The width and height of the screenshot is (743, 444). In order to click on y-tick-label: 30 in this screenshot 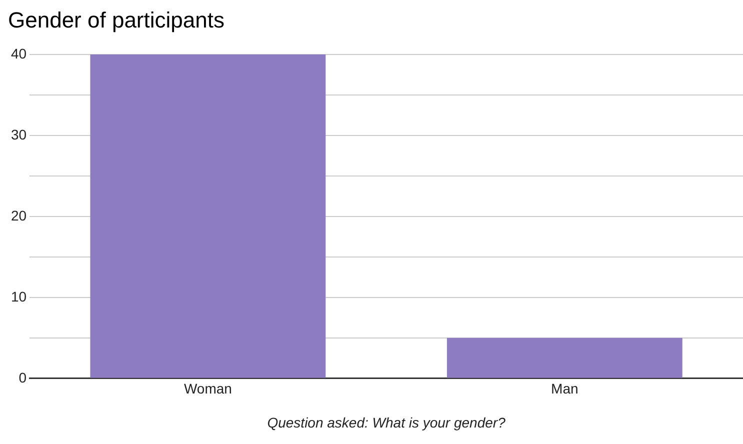, I will do `click(18, 134)`.